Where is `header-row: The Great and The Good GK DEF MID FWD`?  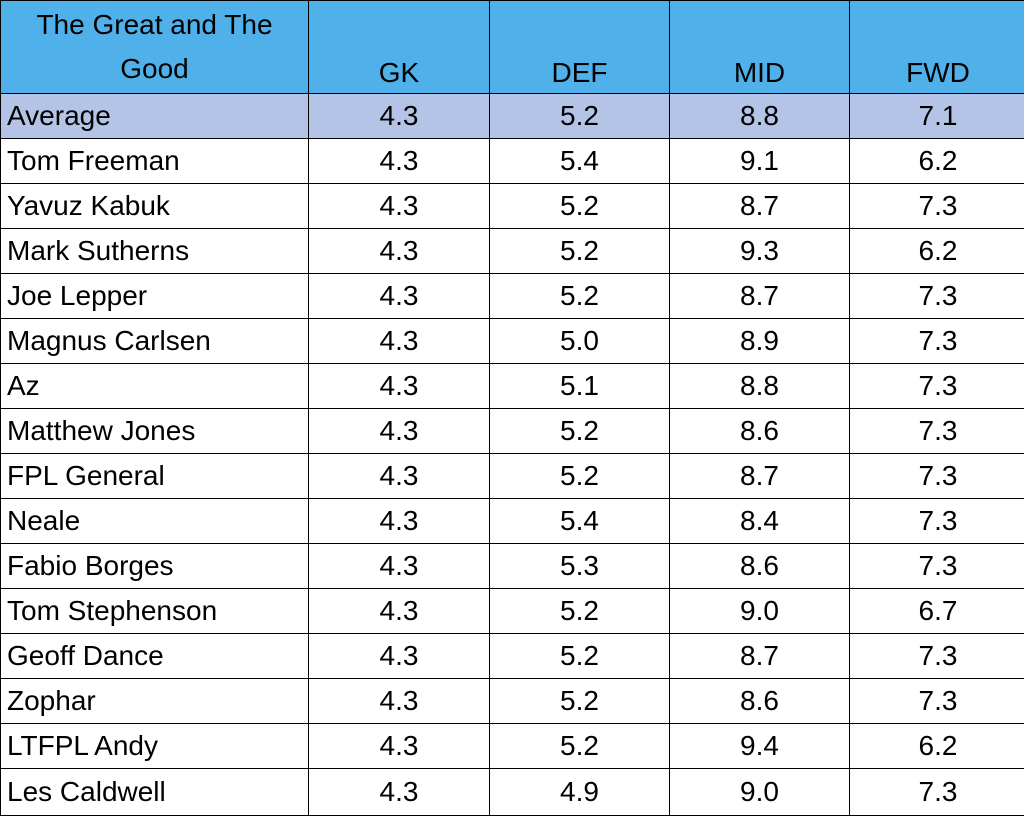
header-row: The Great and The Good GK DEF MID FWD is located at coordinates (512, 47).